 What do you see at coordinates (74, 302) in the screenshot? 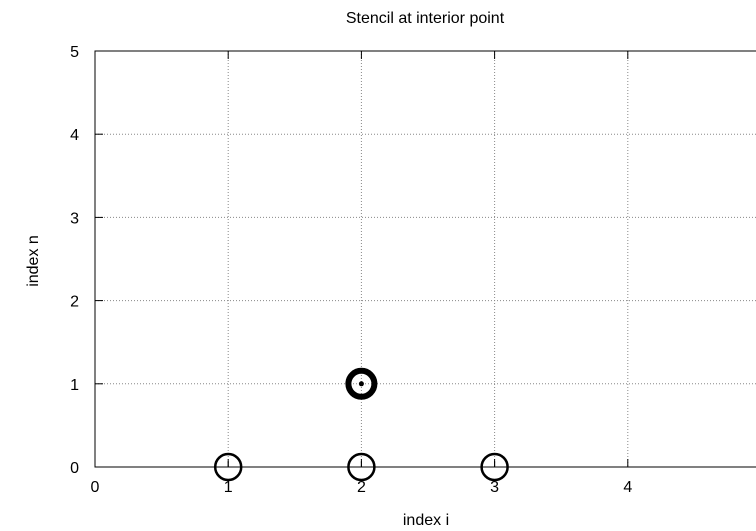
I see `y-tick-label: 2` at bounding box center [74, 302].